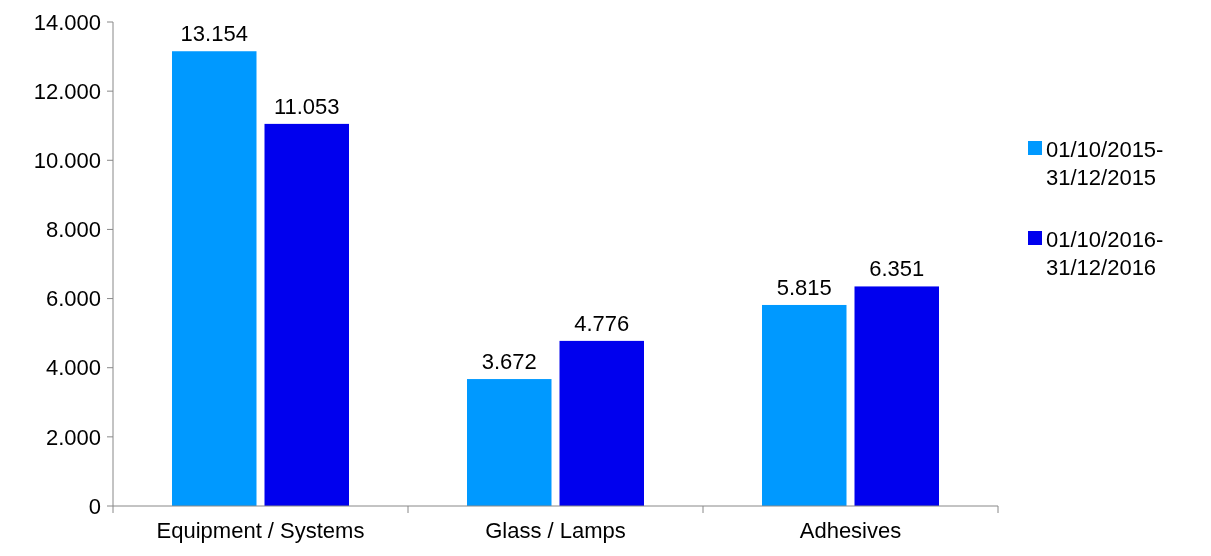 This screenshot has height=556, width=1211. I want to click on y-tick-label: 14.000, so click(67, 22).